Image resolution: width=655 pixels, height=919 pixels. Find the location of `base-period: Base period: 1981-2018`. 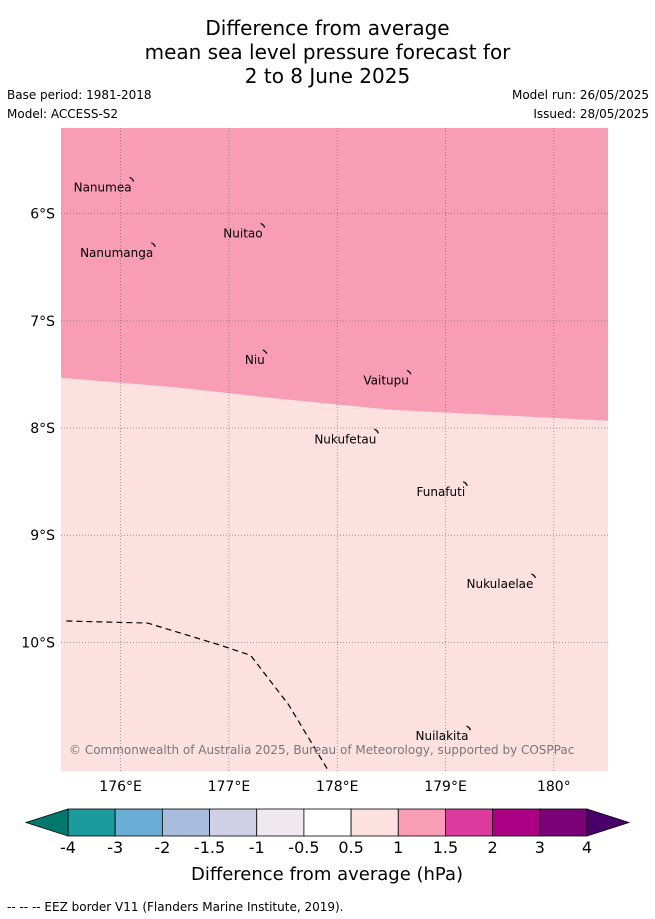

base-period: Base period: 1981-2018 is located at coordinates (79, 95).